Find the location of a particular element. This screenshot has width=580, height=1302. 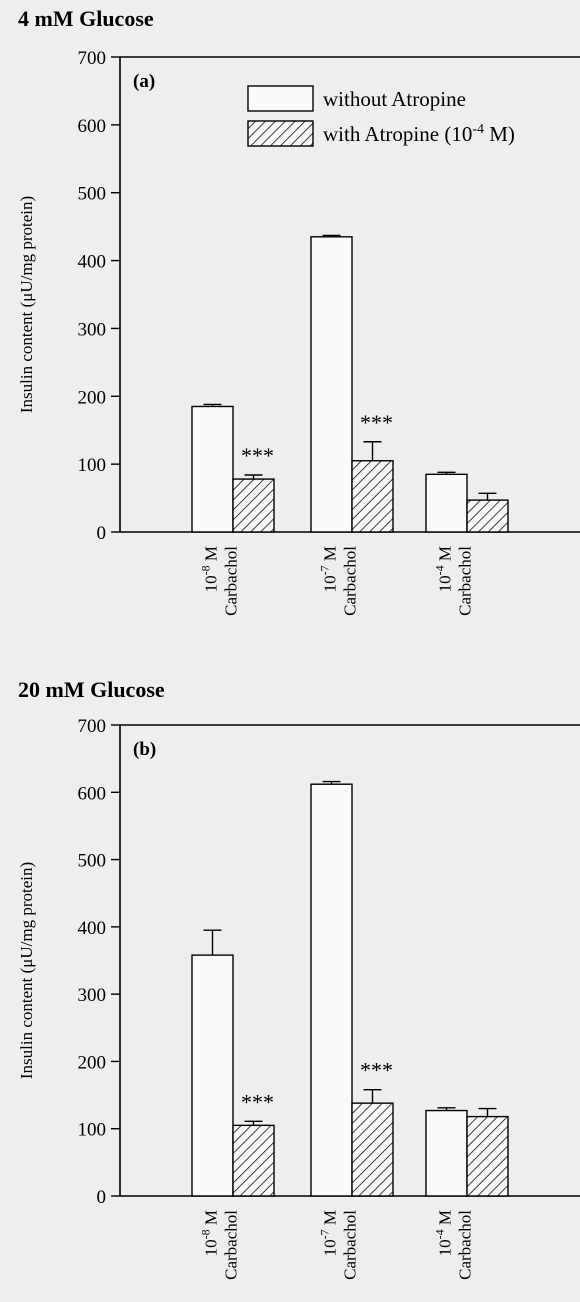

chart-title: 20 mM Glucose is located at coordinates (91, 689).